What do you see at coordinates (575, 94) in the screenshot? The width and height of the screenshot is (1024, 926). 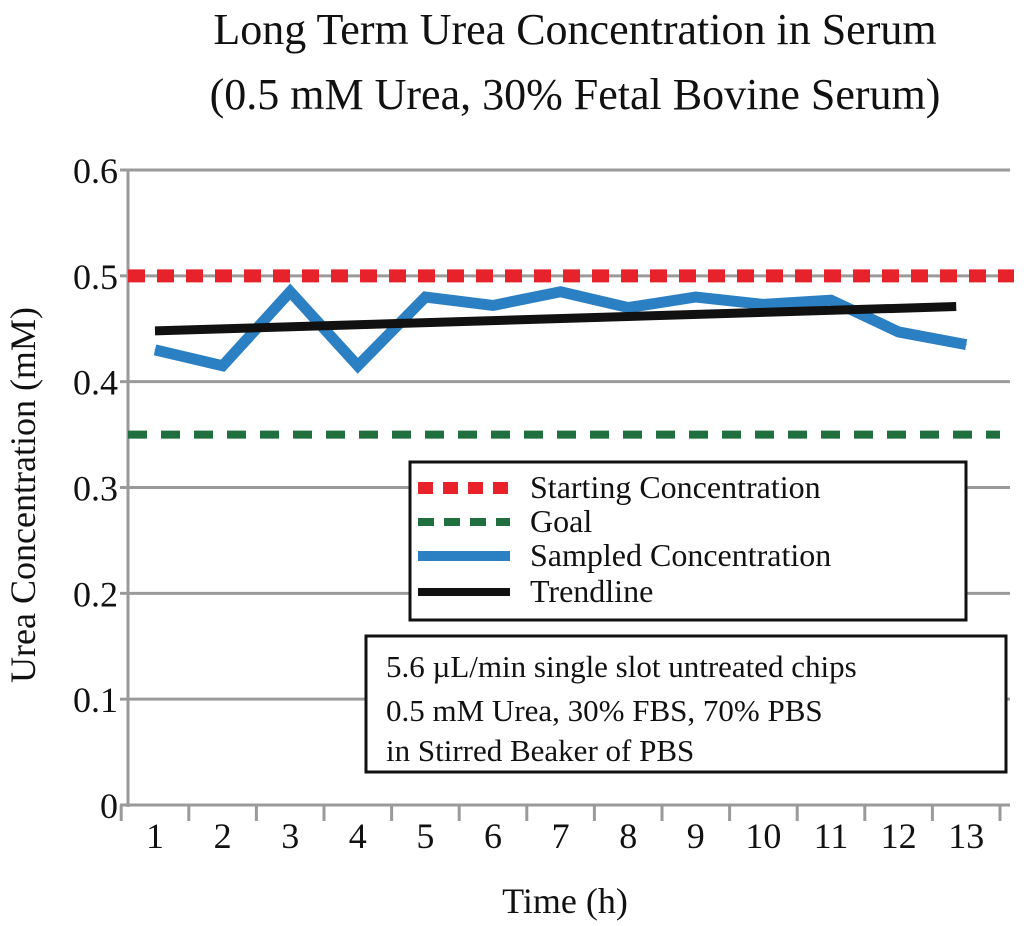 I see `chart-title-line-2: (0.5 mM Urea, 30% Fetal Bovine Serum)` at bounding box center [575, 94].